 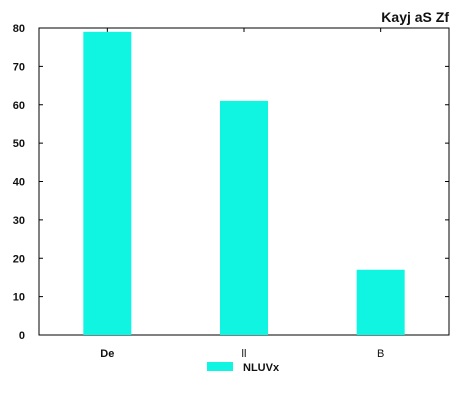 What do you see at coordinates (261, 368) in the screenshot?
I see `legend-label: NLUVx` at bounding box center [261, 368].